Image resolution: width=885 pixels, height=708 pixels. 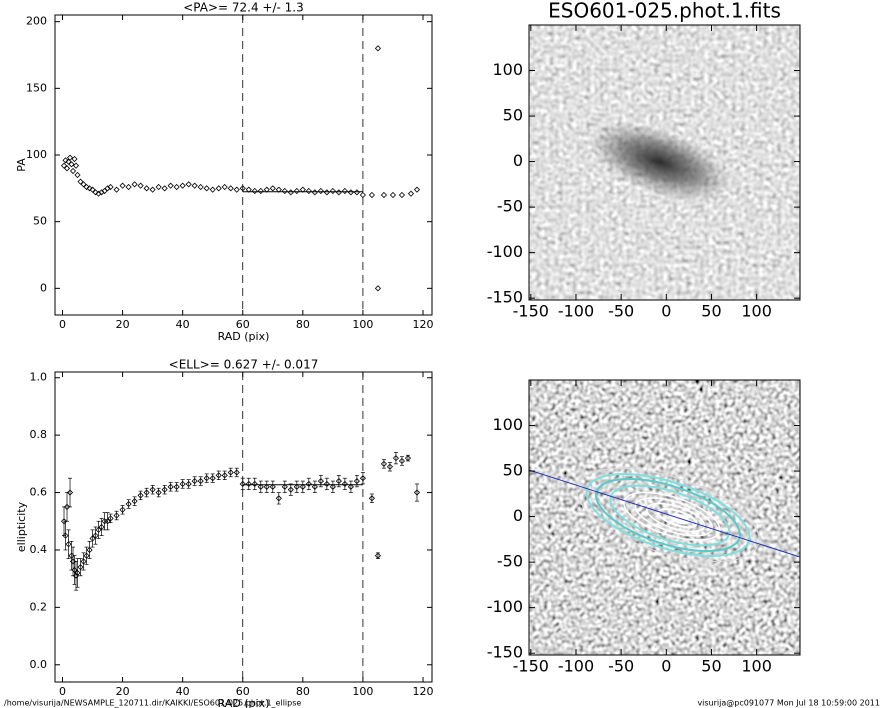 What do you see at coordinates (531, 311) in the screenshot?
I see `x-tick-label: -150` at bounding box center [531, 311].